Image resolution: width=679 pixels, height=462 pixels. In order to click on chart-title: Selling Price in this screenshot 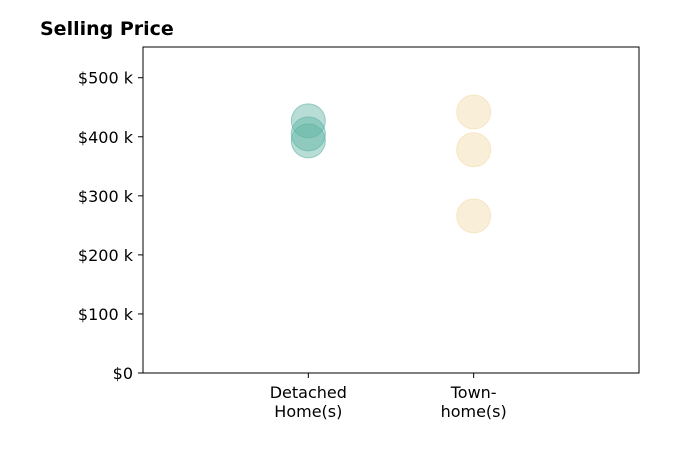, I will do `click(107, 29)`.